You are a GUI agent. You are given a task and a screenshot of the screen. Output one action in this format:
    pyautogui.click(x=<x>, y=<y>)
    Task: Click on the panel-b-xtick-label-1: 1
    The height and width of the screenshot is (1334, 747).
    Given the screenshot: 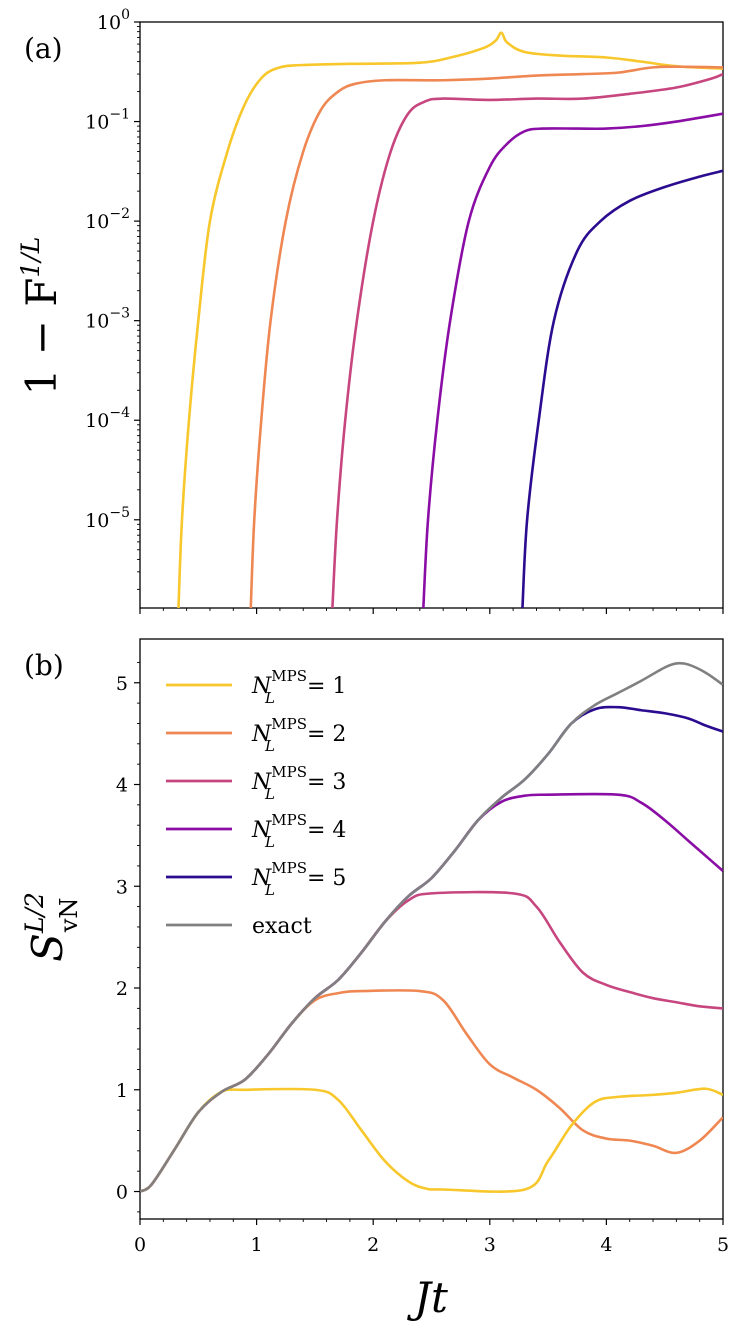 What is the action you would take?
    pyautogui.click(x=257, y=1245)
    